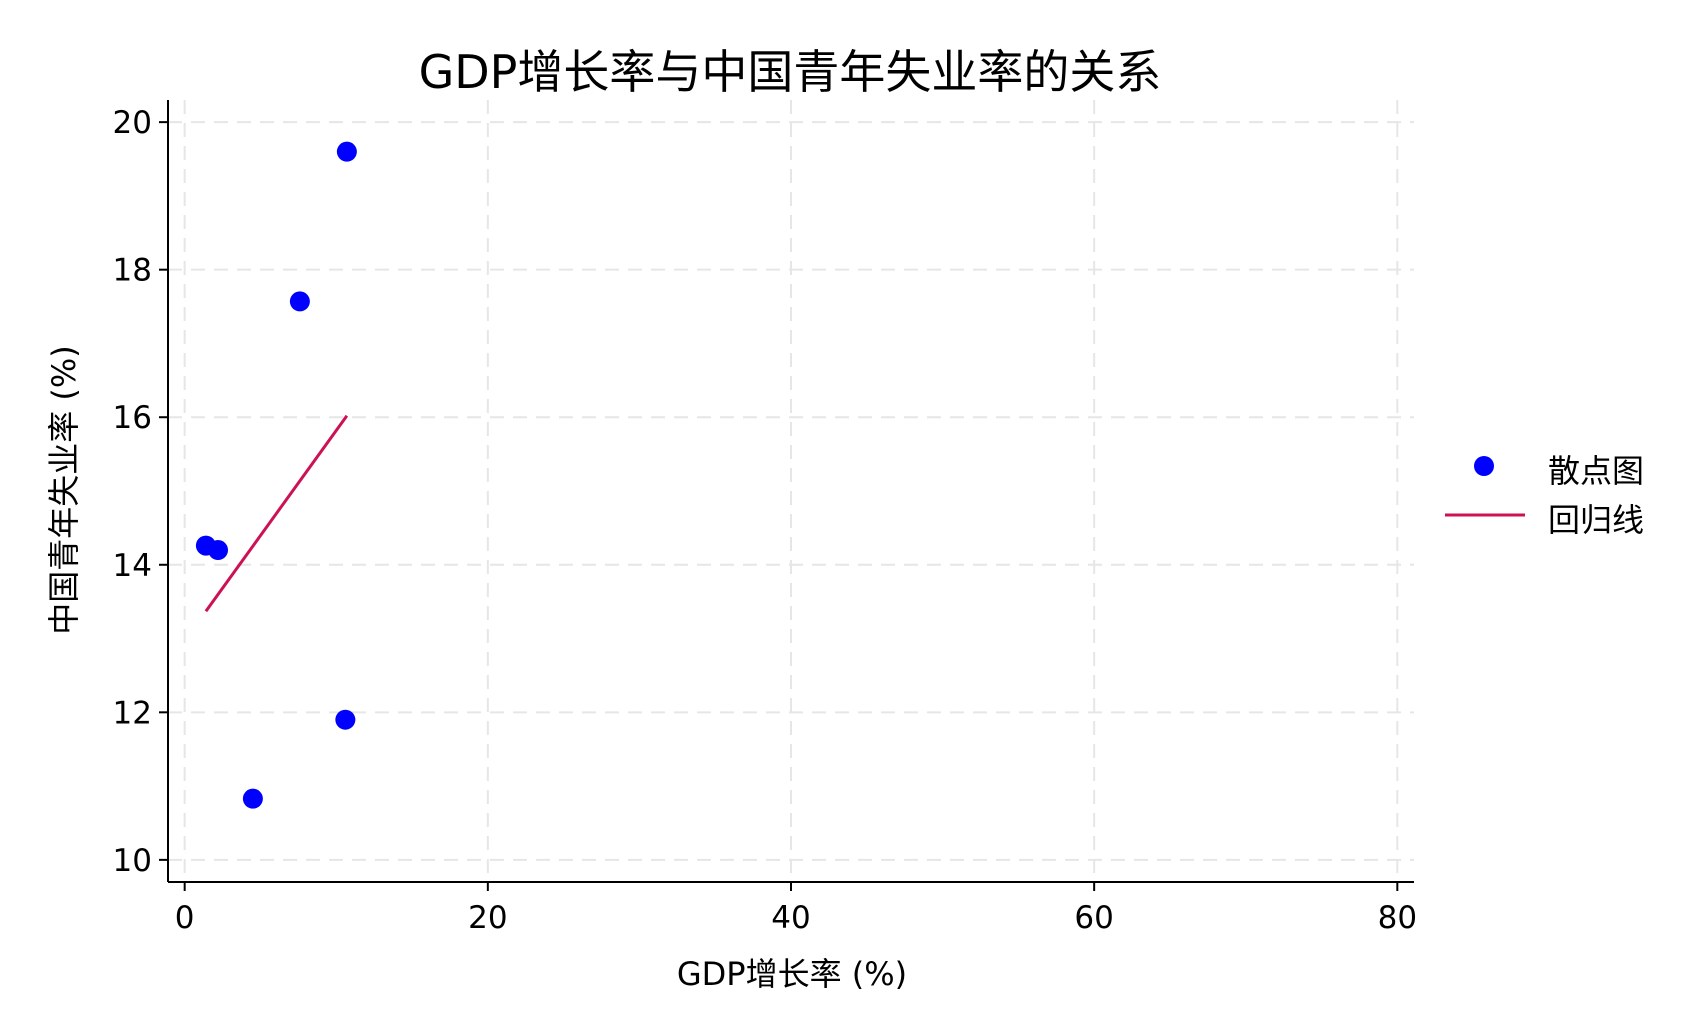 The width and height of the screenshot is (1701, 1024). I want to click on y-tick-label-16: 16, so click(132, 418).